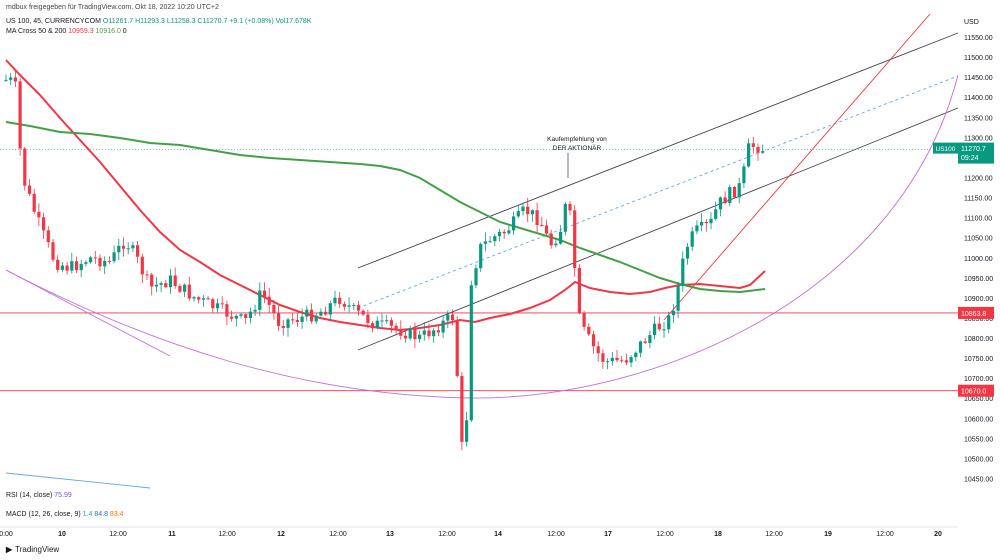  What do you see at coordinates (978, 299) in the screenshot?
I see `price-tick-label: 10900.00` at bounding box center [978, 299].